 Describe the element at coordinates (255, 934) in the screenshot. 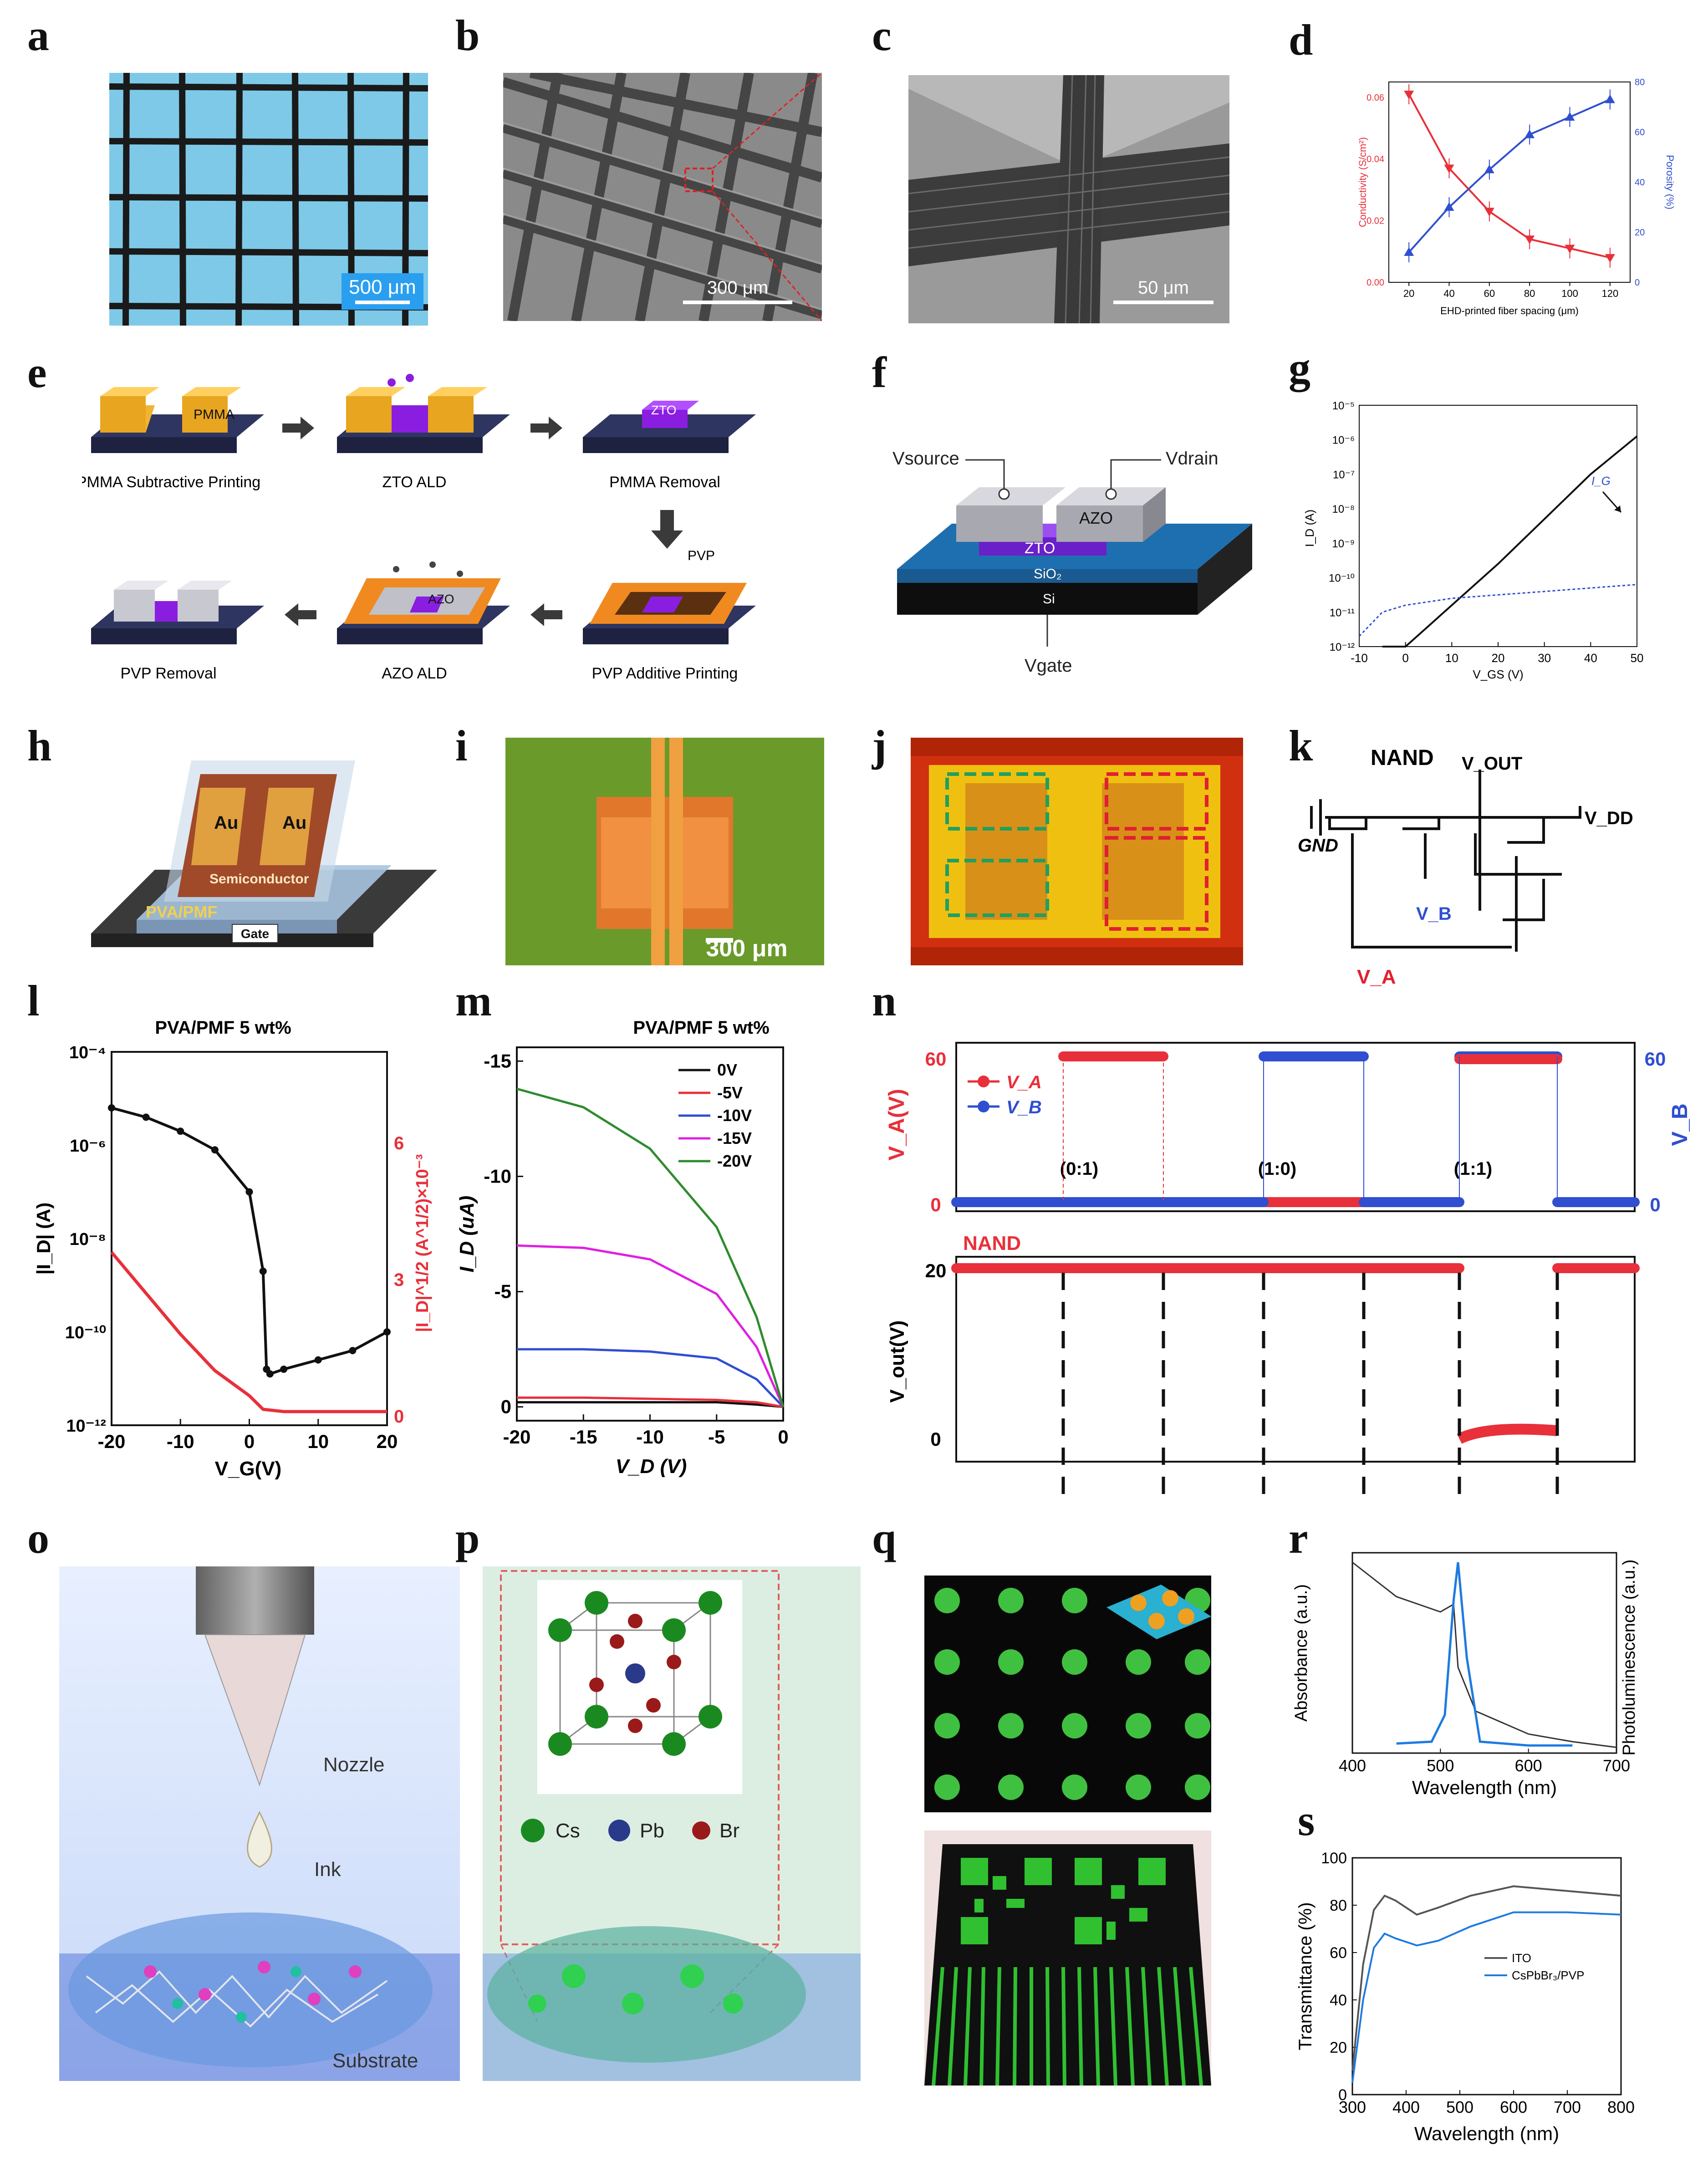

I see `h-gate-label: Gate` at that location.